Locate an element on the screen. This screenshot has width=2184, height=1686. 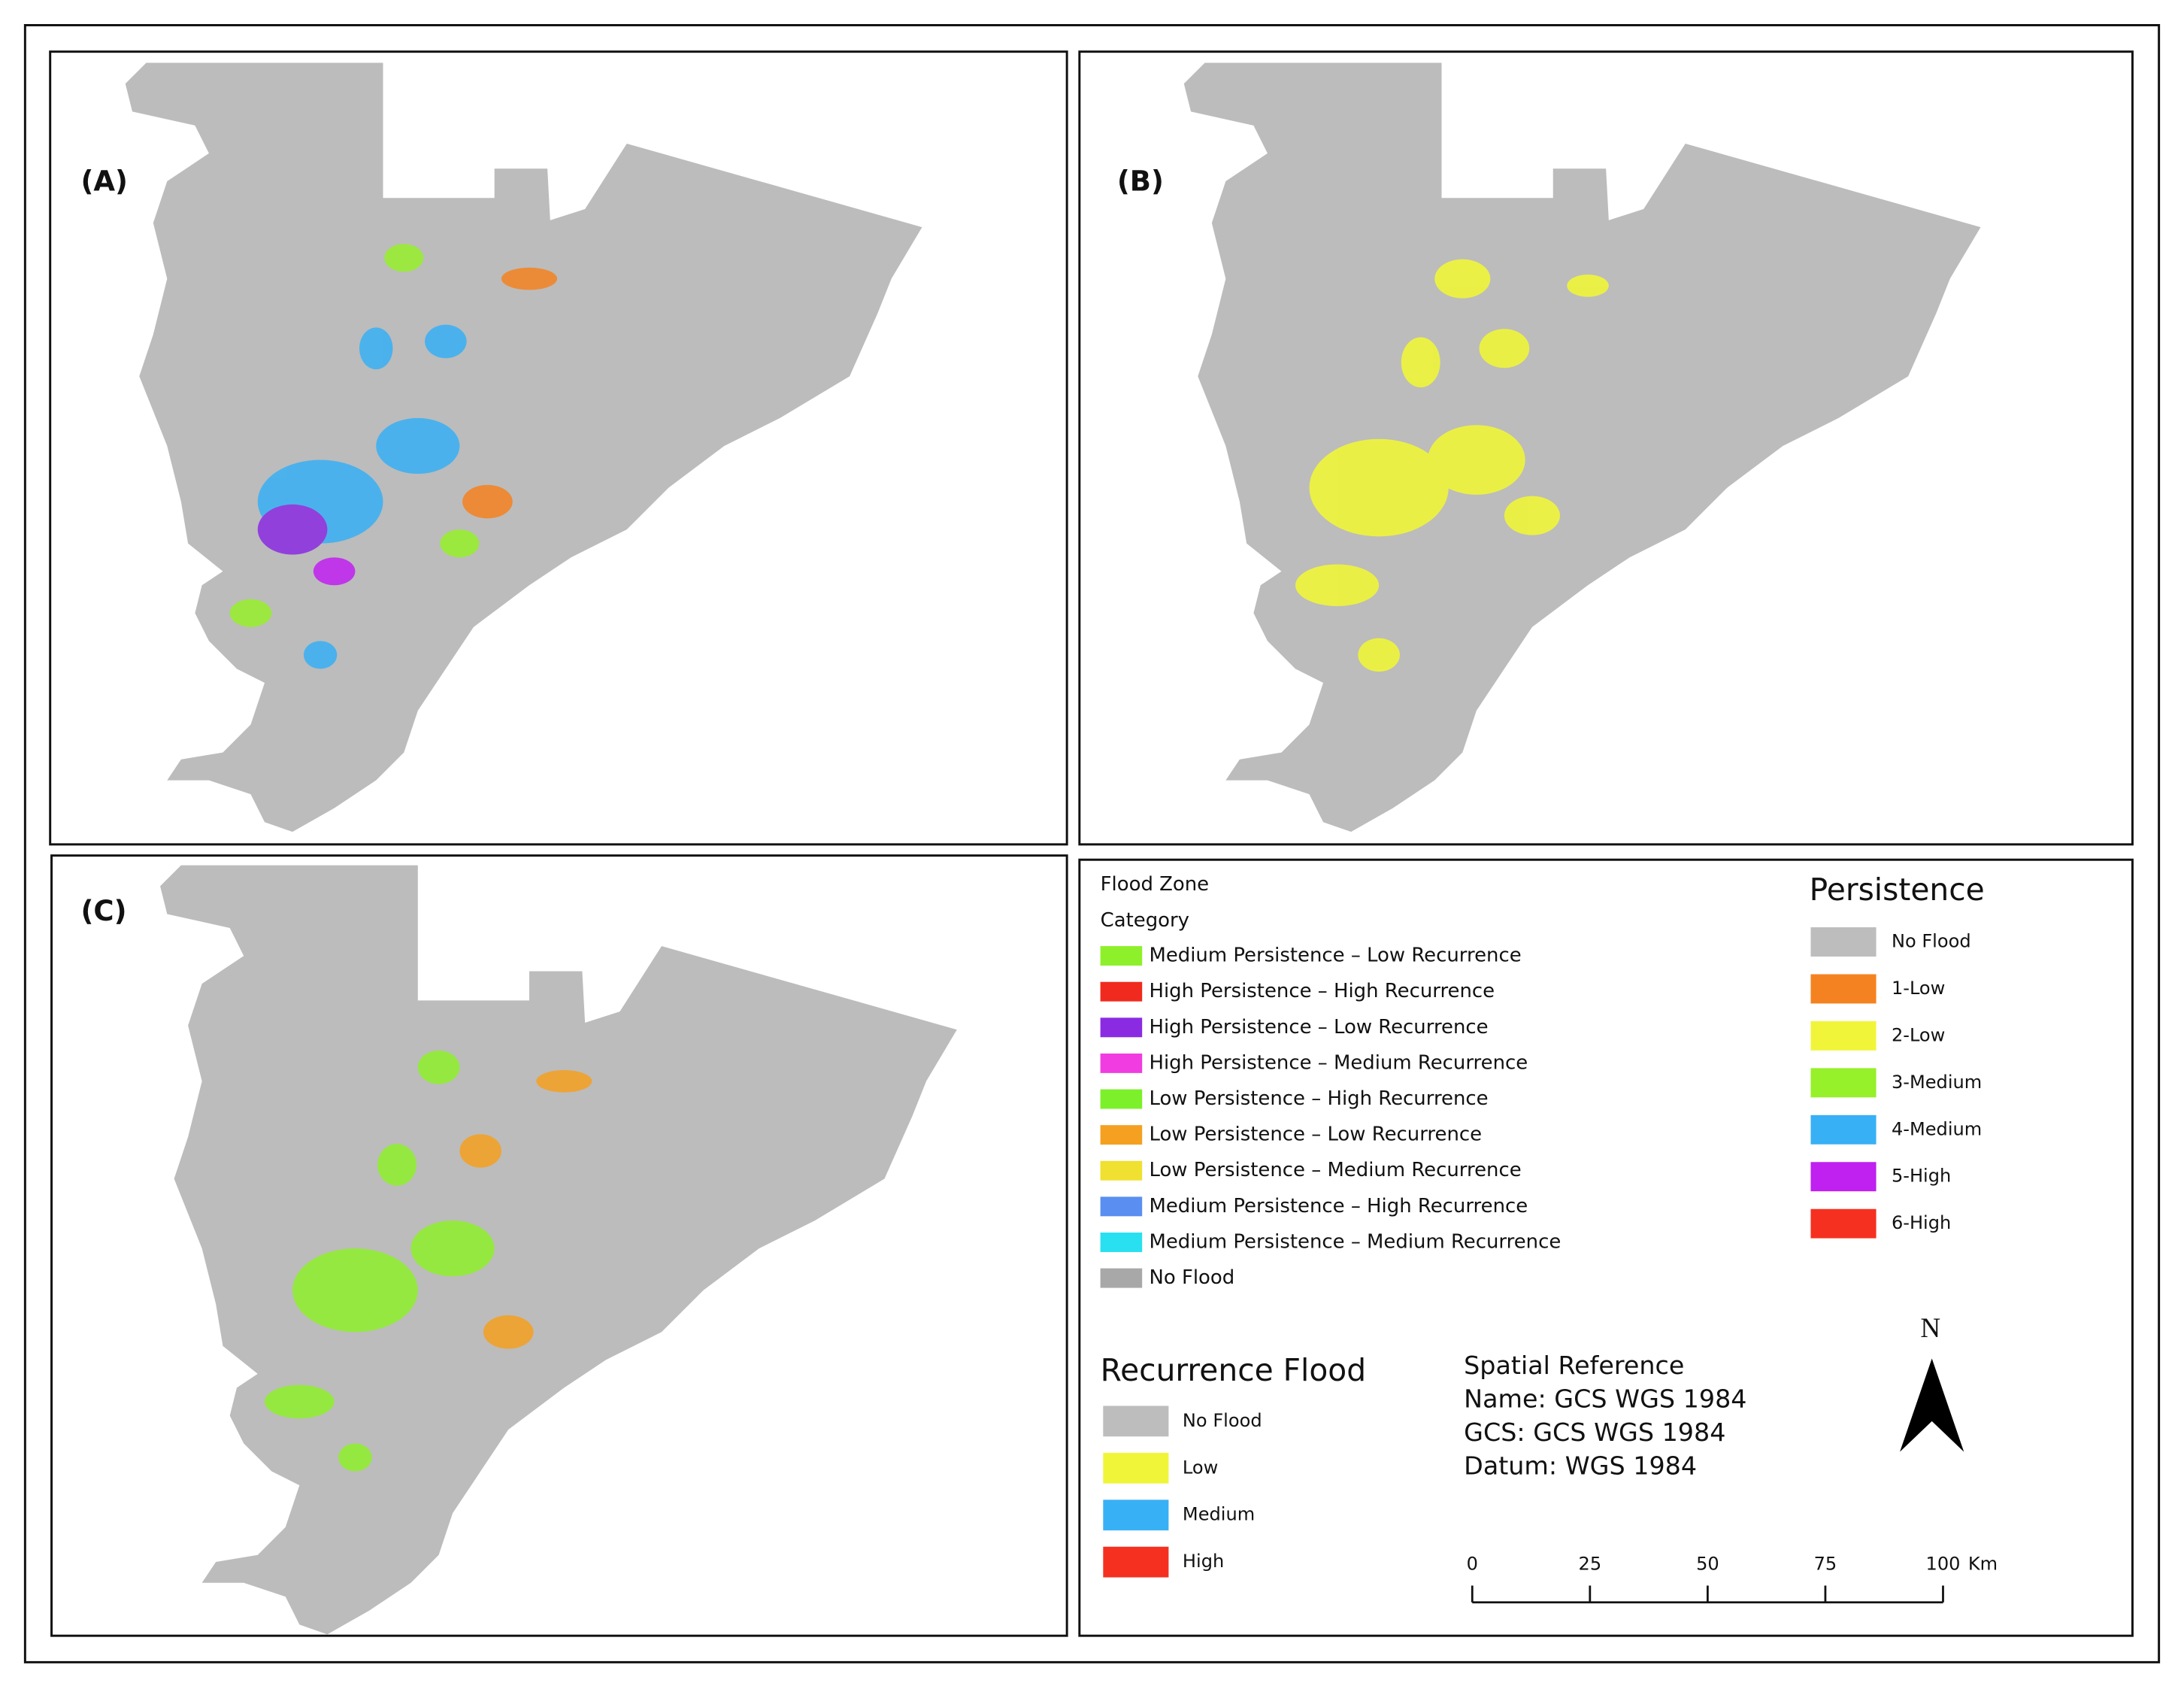
legend-label: 6-High is located at coordinates (1921, 1222).